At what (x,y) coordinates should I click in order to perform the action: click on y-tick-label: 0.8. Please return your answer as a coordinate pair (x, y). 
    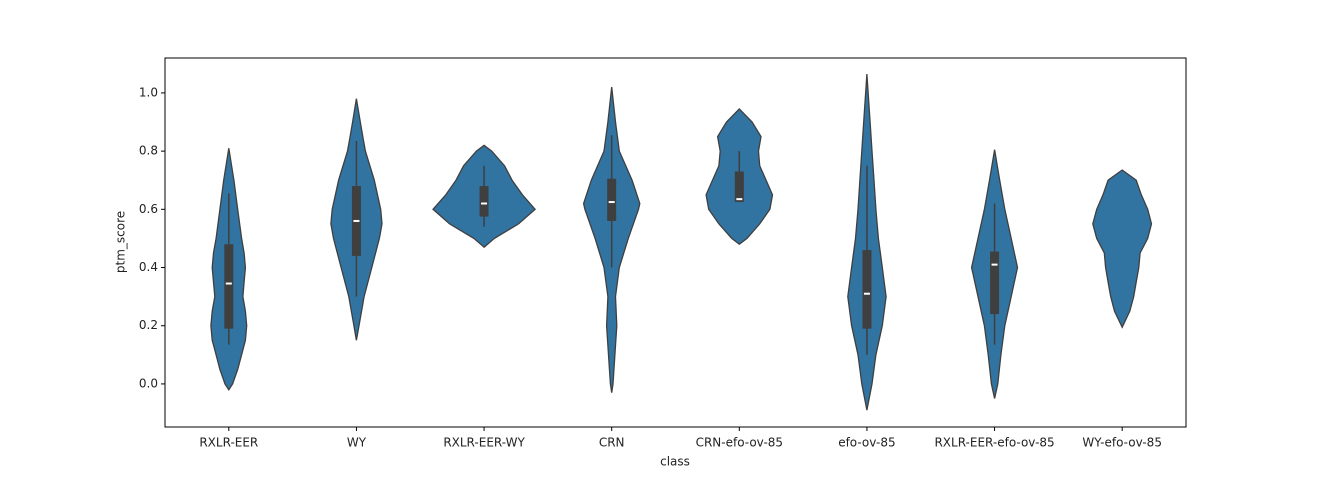
    Looking at the image, I should click on (148, 151).